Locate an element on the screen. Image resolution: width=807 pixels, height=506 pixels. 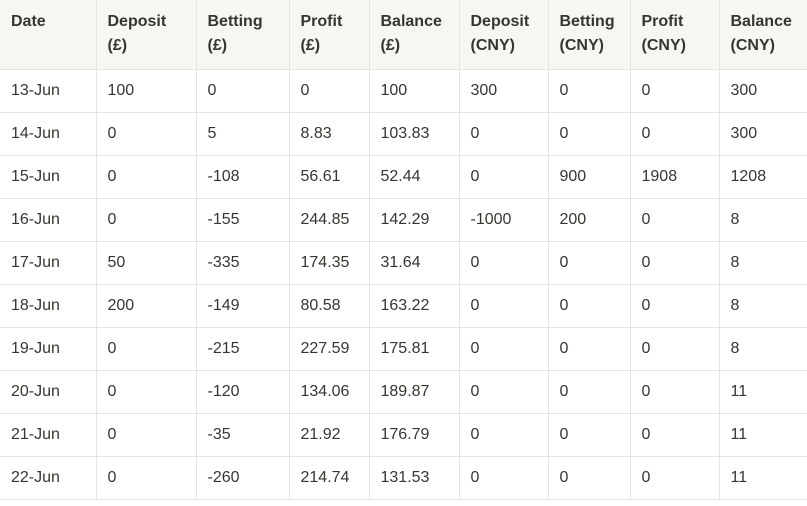
cell-balance-gbp: 142.29 is located at coordinates (414, 219).